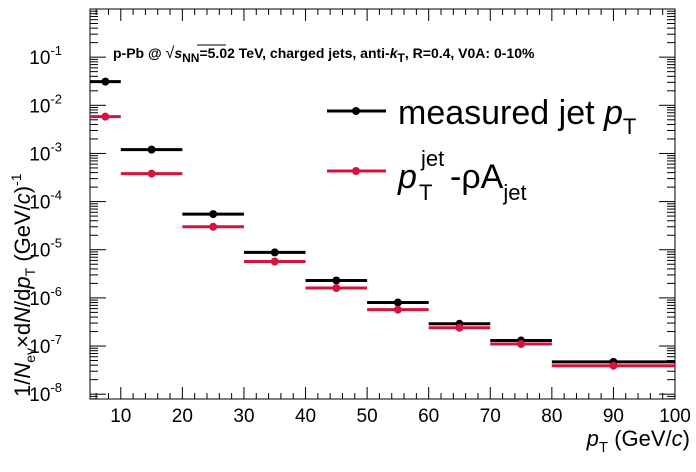 This screenshot has height=472, width=696. I want to click on x-tick-label: 80, so click(551, 416).